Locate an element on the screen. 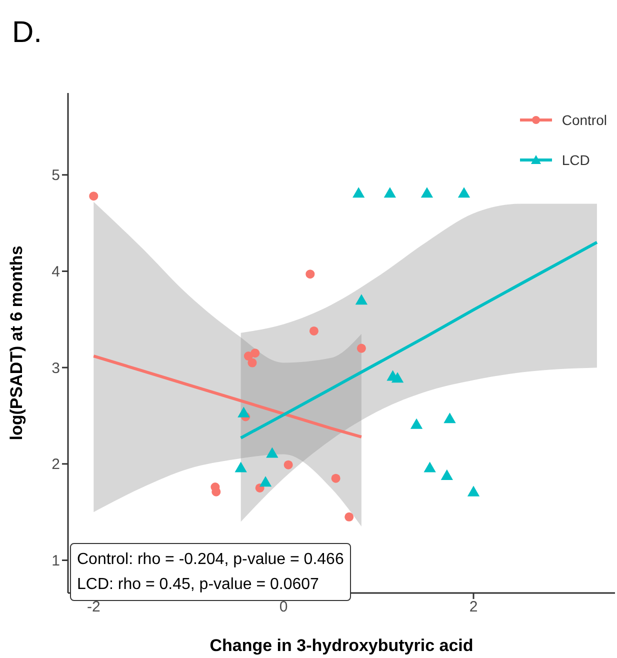 This screenshot has height=658, width=617. x-tick-label: -2 is located at coordinates (93, 607).